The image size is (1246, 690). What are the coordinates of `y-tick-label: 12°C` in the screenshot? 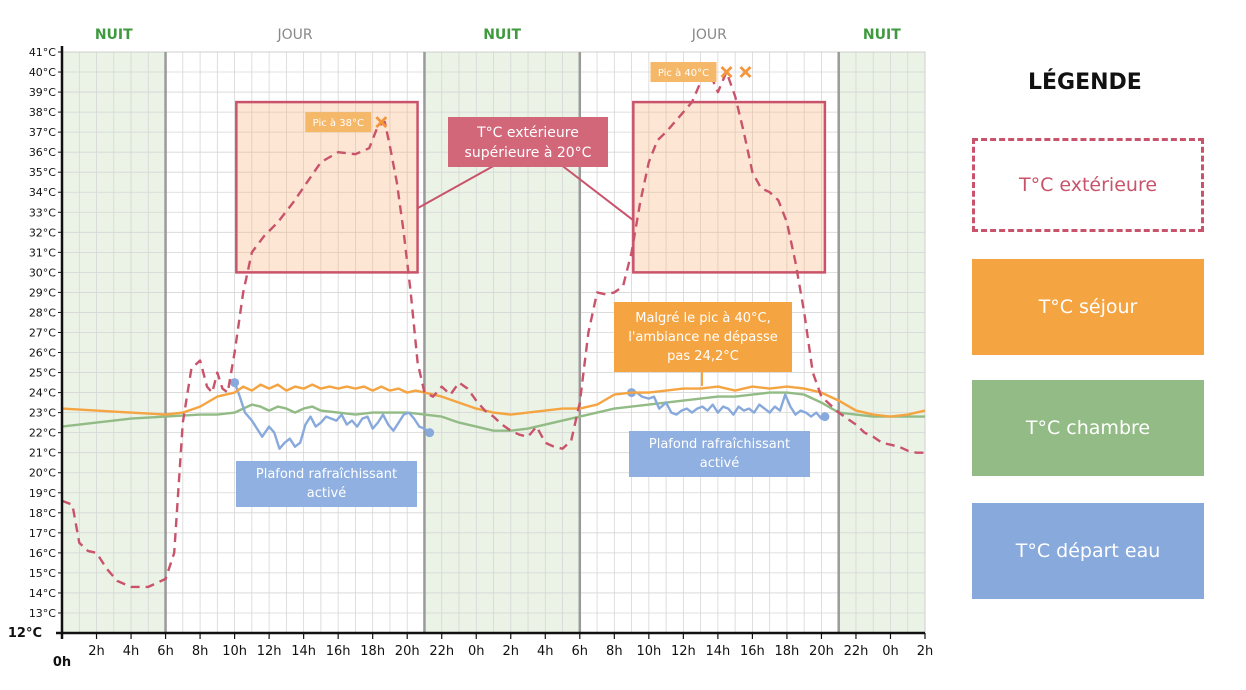 It's located at (25, 633).